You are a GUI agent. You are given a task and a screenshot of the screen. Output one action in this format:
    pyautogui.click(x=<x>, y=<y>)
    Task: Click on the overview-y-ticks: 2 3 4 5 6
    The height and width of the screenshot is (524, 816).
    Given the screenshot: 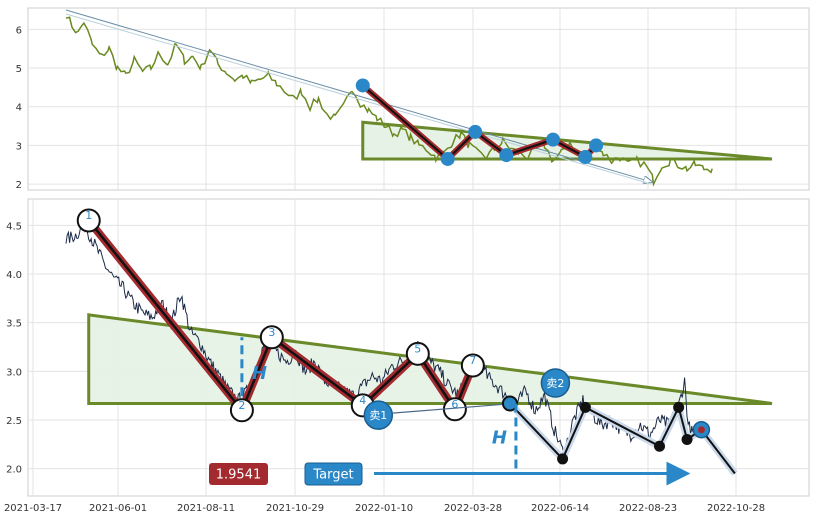 What is the action you would take?
    pyautogui.click(x=19, y=108)
    